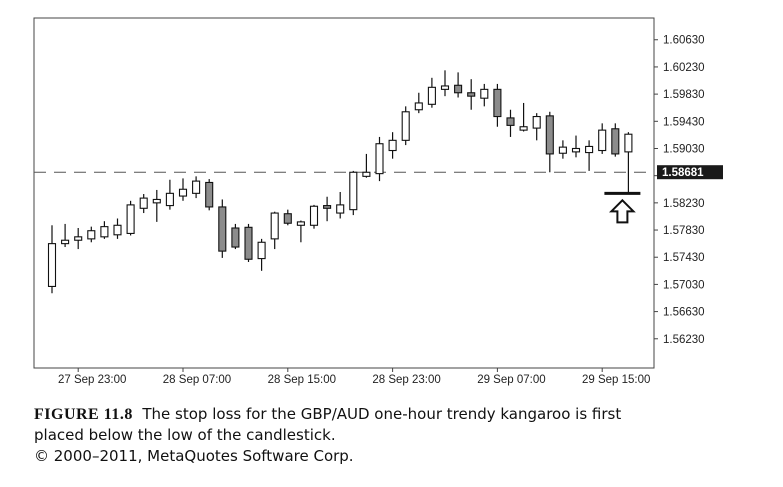  Describe the element at coordinates (92, 380) in the screenshot. I see `x-tick-label: 27 Sep 23:00` at that location.